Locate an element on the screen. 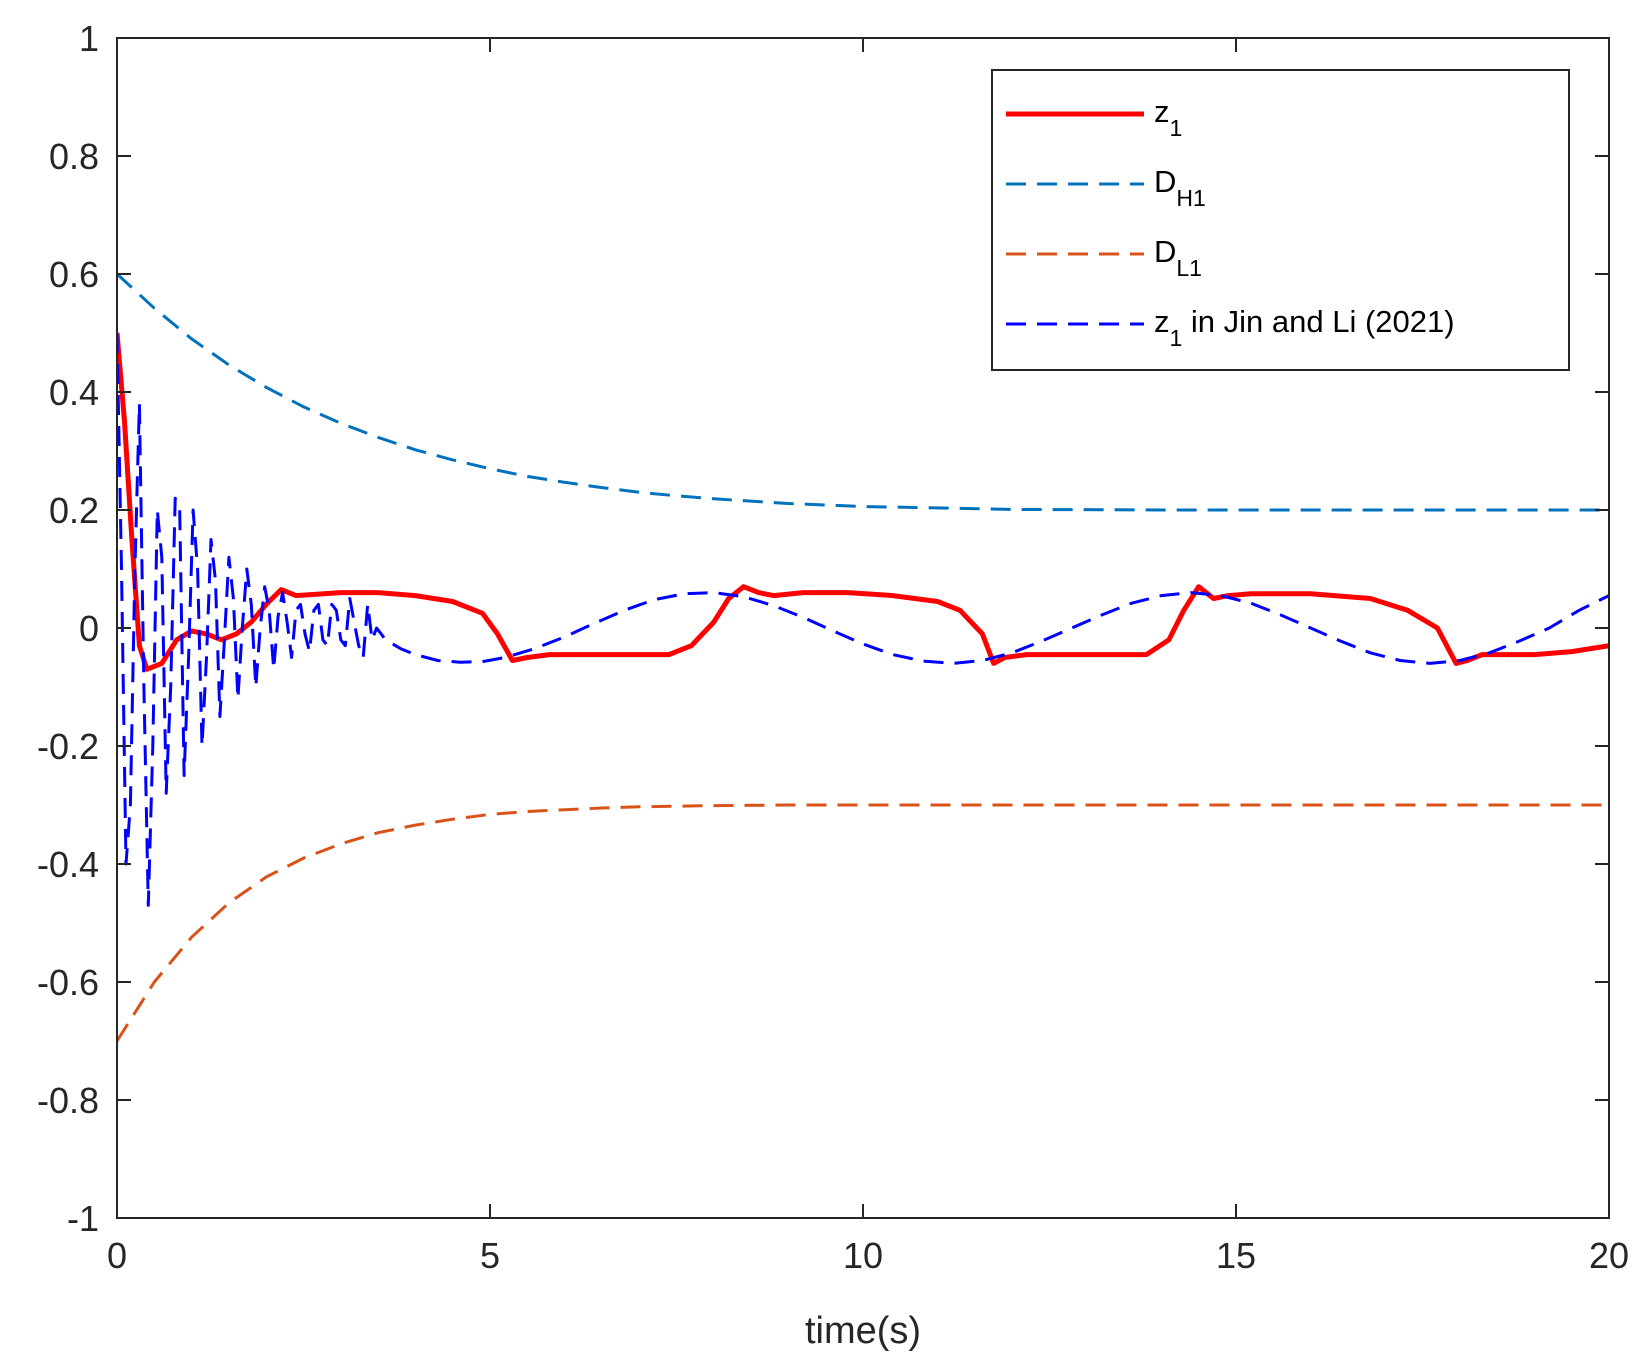 The height and width of the screenshot is (1365, 1643). legend-label-3: z1 in Jin and Li (2021) is located at coordinates (1304, 327).